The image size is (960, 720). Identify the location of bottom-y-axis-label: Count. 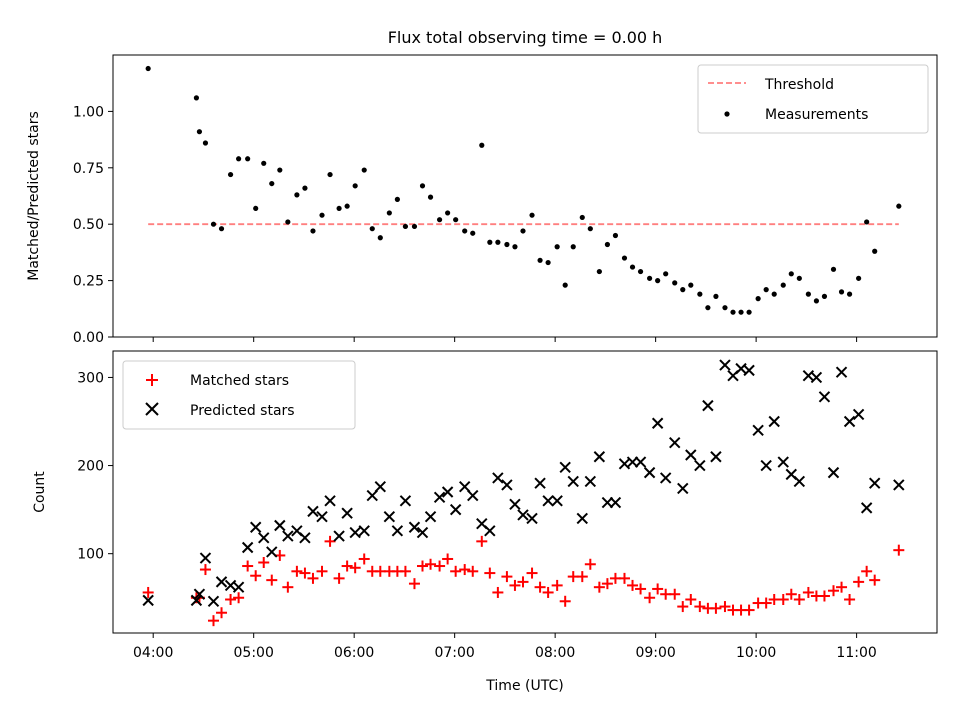
(40, 492).